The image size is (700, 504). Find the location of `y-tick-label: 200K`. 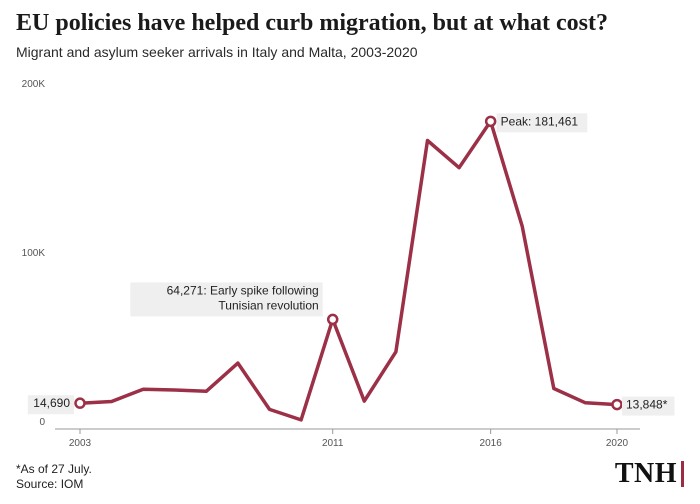

y-tick-label: 200K is located at coordinates (34, 84).